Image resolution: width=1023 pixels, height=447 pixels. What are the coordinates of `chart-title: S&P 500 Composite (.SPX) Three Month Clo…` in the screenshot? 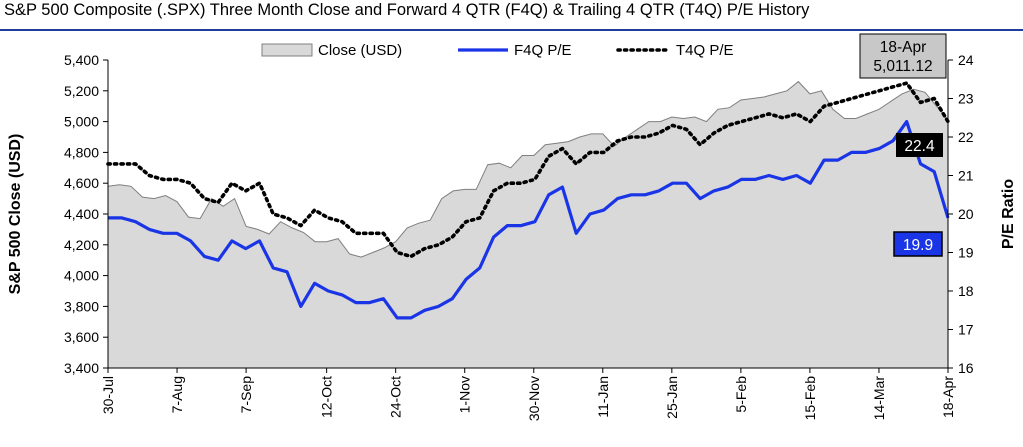 It's located at (407, 10).